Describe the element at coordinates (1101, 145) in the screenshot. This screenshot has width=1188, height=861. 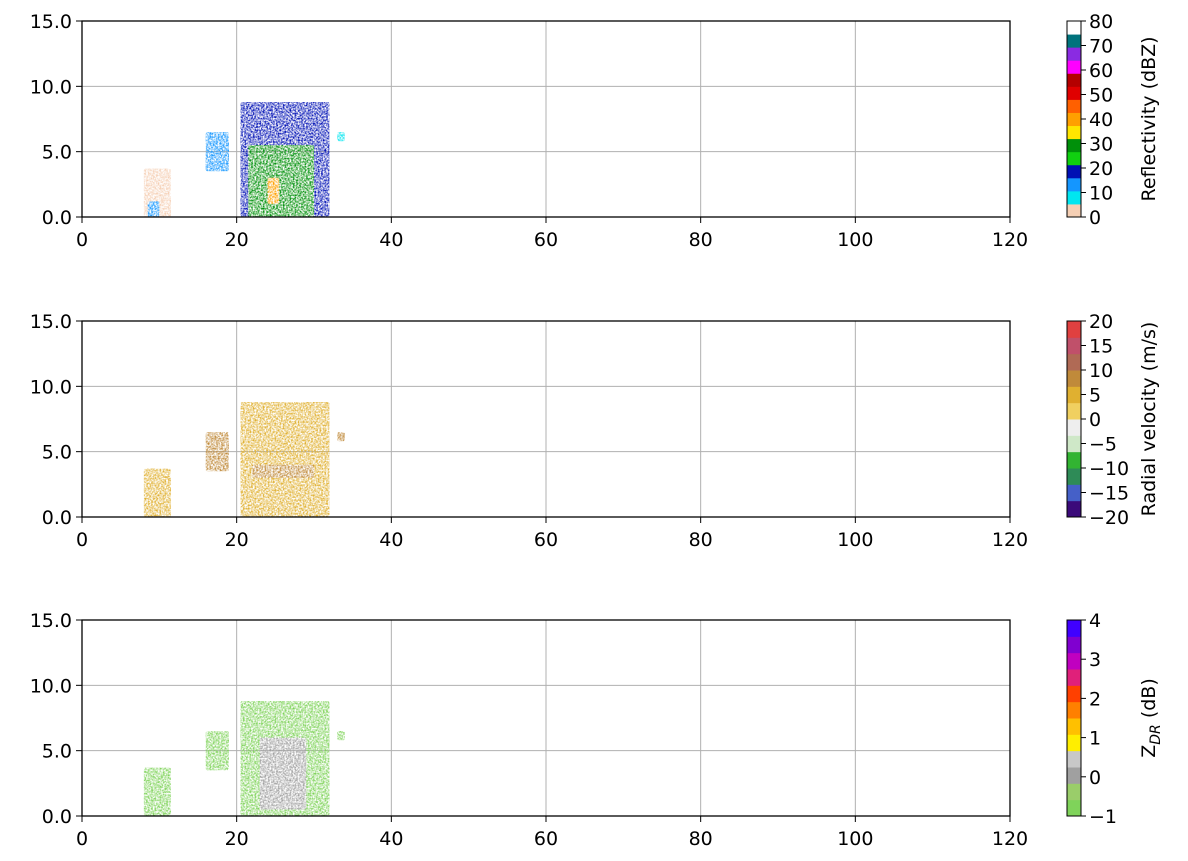
I see `colorbar-tick-label: 30` at that location.